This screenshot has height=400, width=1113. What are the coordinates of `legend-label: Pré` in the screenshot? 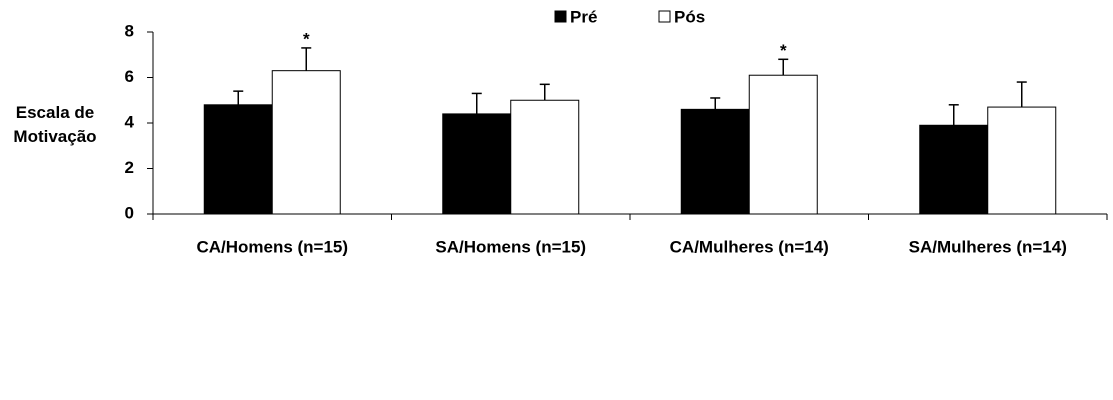 It's located at (583, 16).